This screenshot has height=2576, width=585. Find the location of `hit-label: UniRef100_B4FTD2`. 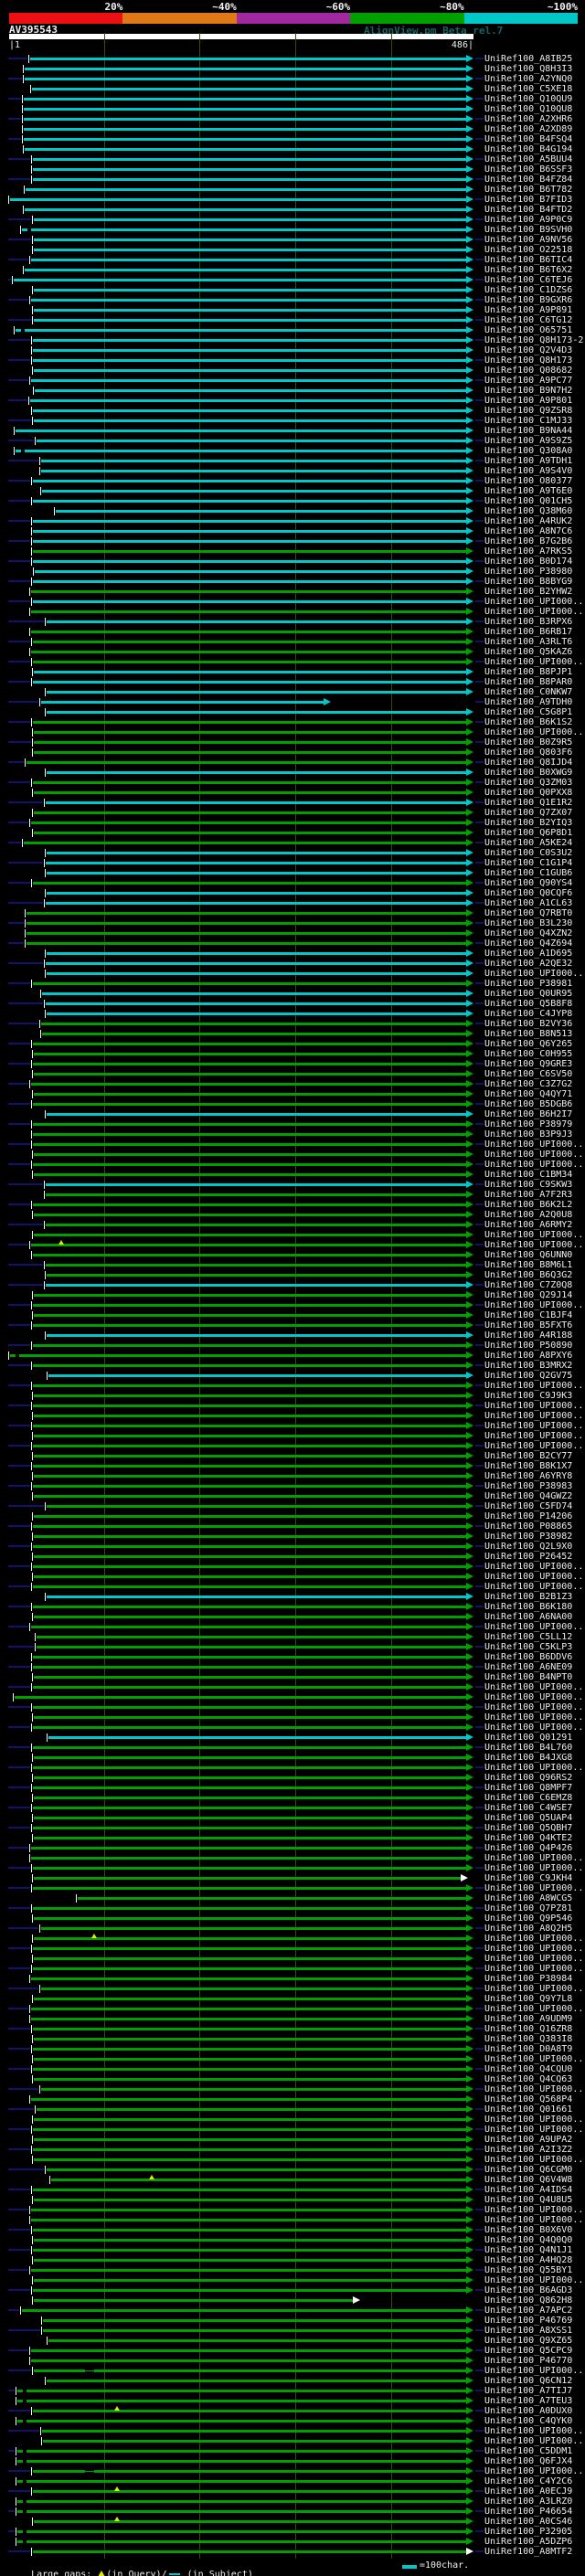

hit-label: UniRef100_B4FTD2 is located at coordinates (529, 210).